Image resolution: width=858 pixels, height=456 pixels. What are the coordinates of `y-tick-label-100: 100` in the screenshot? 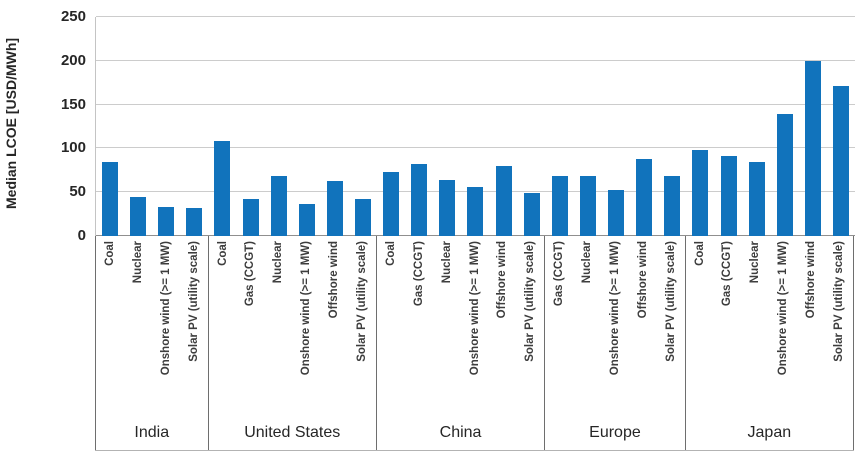 It's located at (73, 148).